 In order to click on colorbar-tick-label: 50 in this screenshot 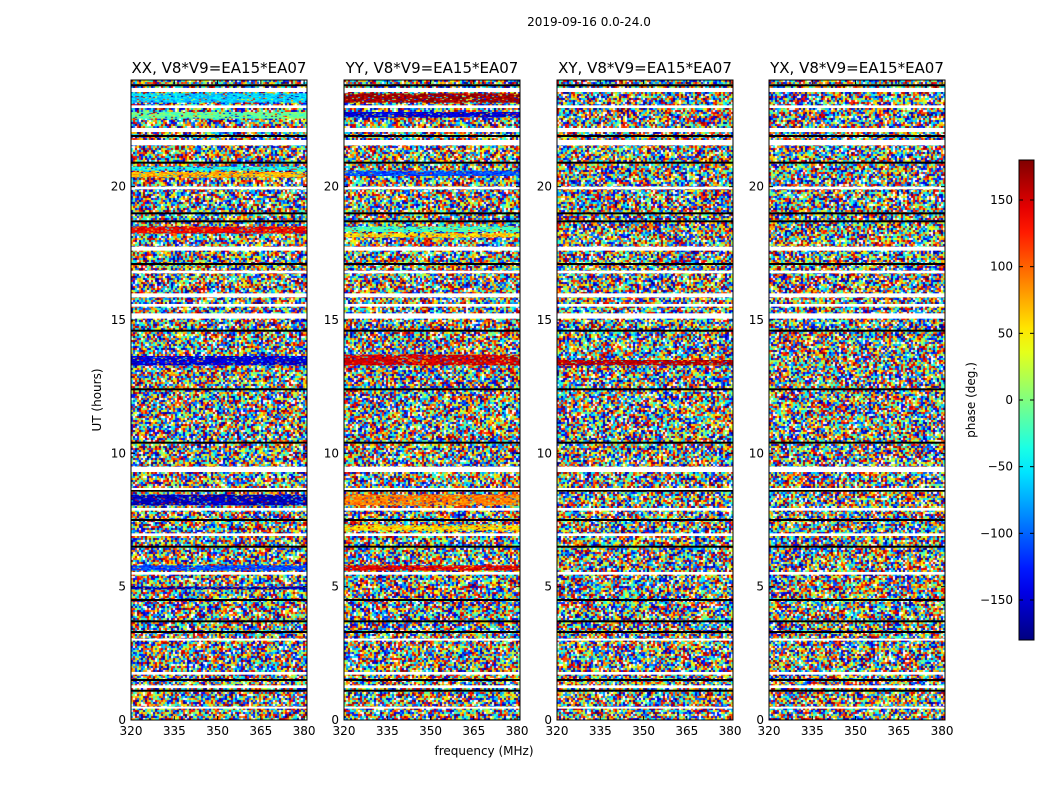, I will do `click(1005, 333)`.